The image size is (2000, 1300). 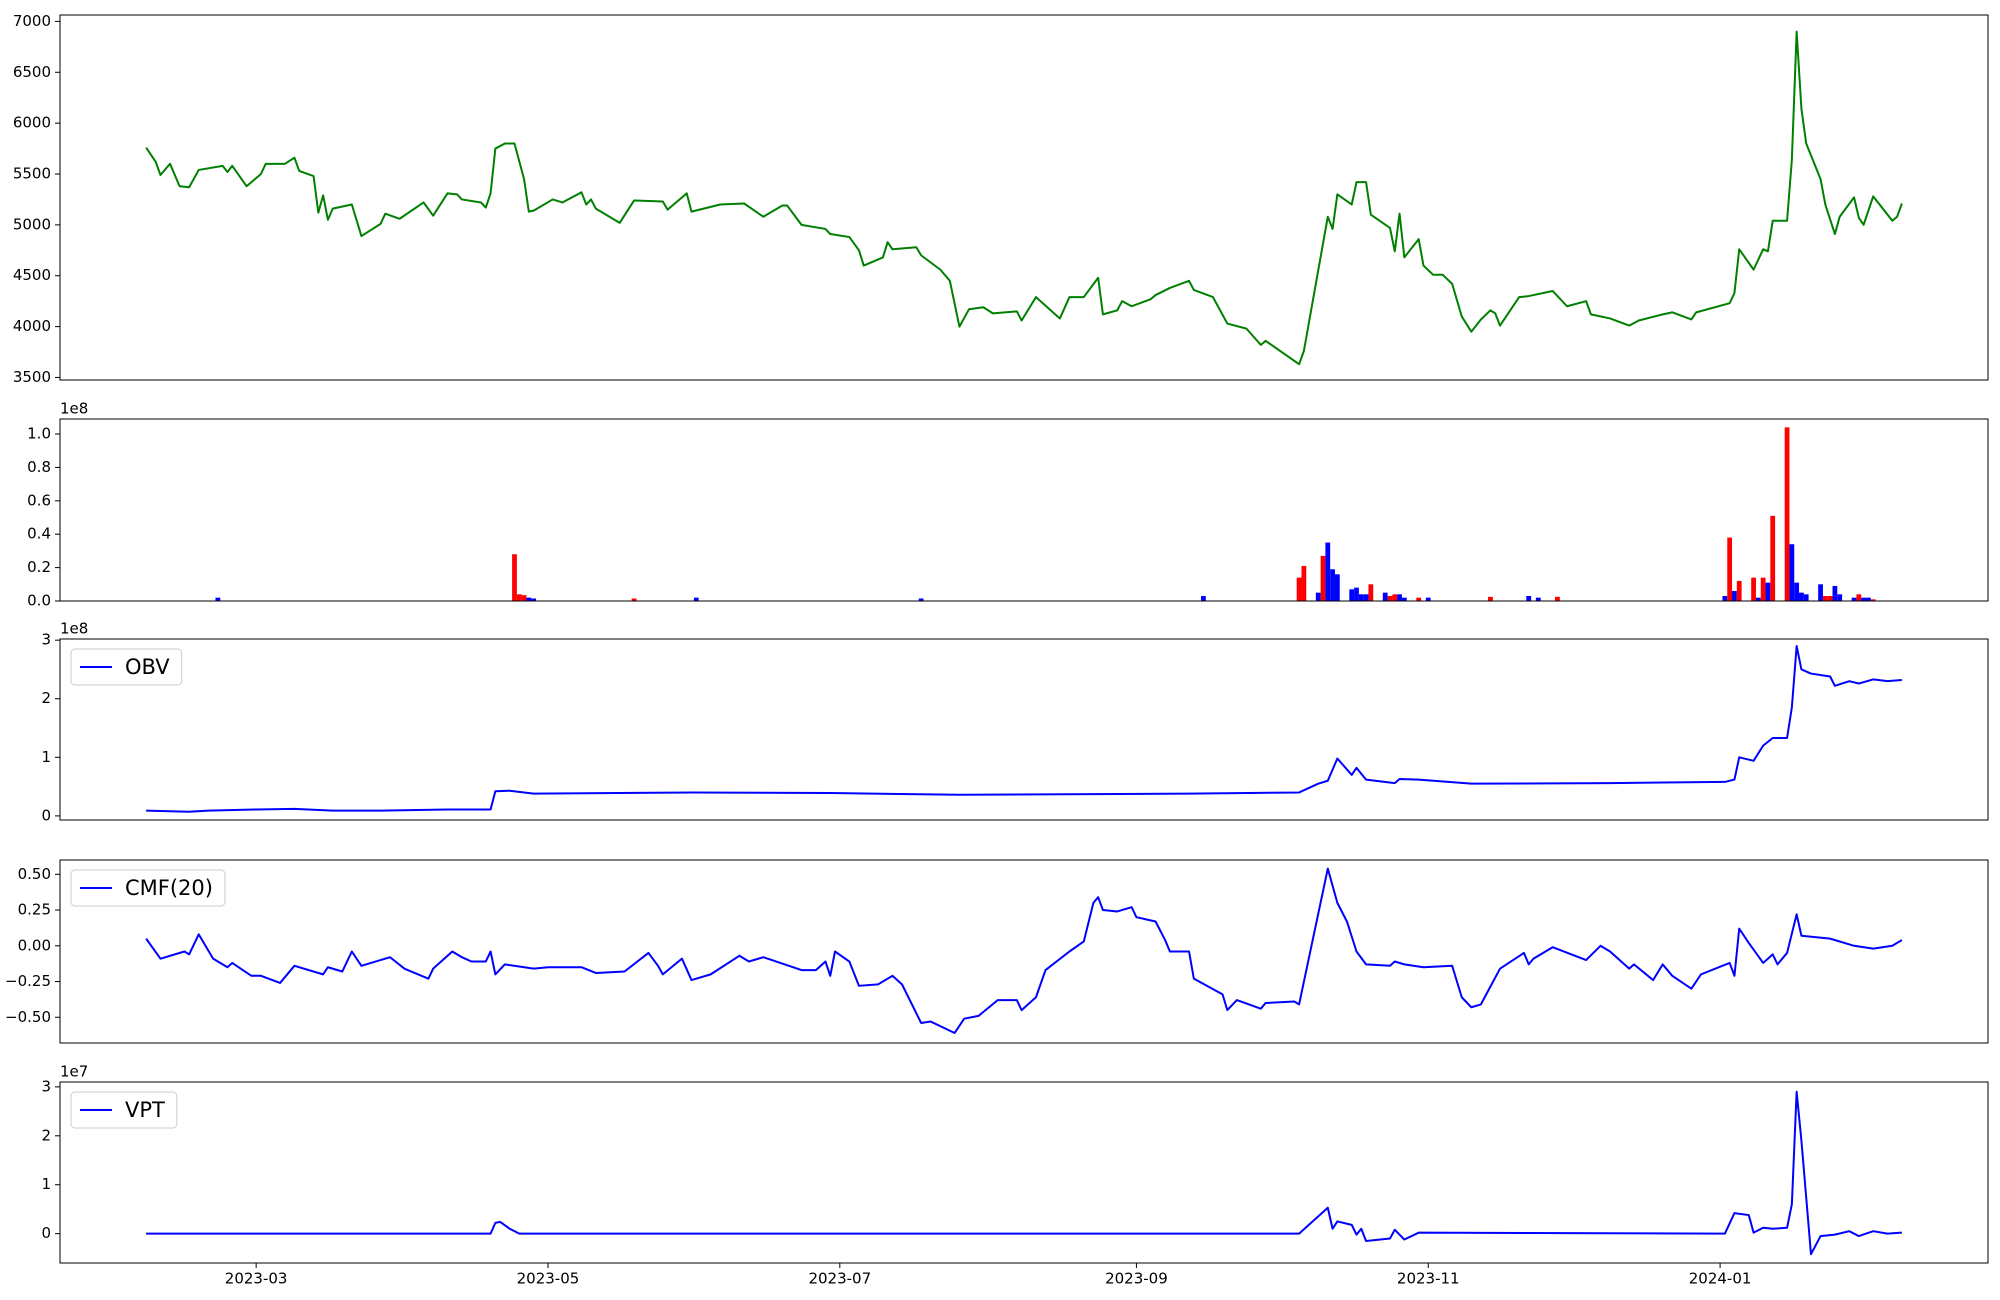 What do you see at coordinates (39, 601) in the screenshot?
I see `y-tick-label: 0.0` at bounding box center [39, 601].